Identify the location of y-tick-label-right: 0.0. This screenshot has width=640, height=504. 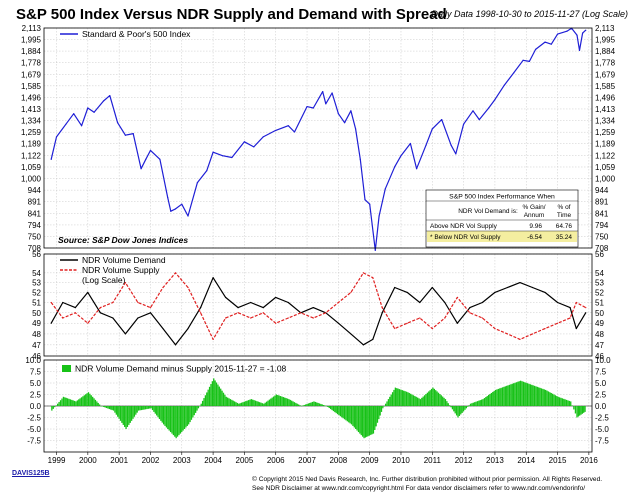
(601, 406).